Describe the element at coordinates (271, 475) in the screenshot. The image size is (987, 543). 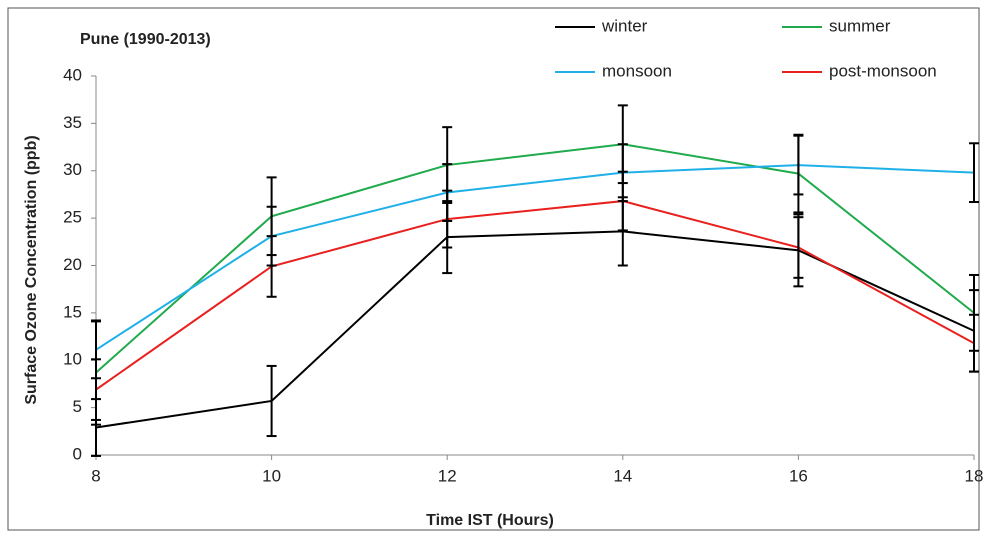
I see `x-tick-label: 10` at that location.